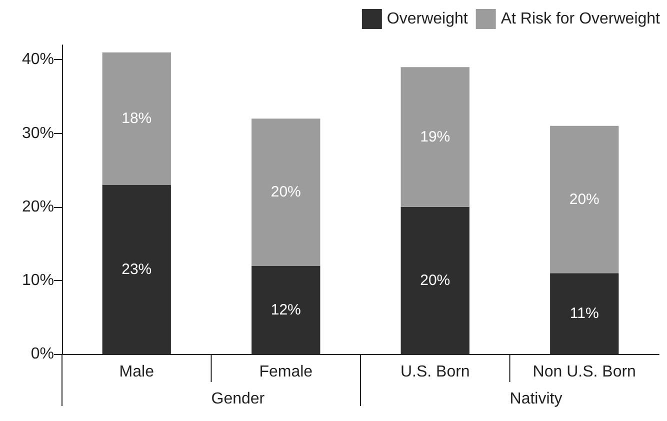  I want to click on data-label: 23%, so click(137, 269).